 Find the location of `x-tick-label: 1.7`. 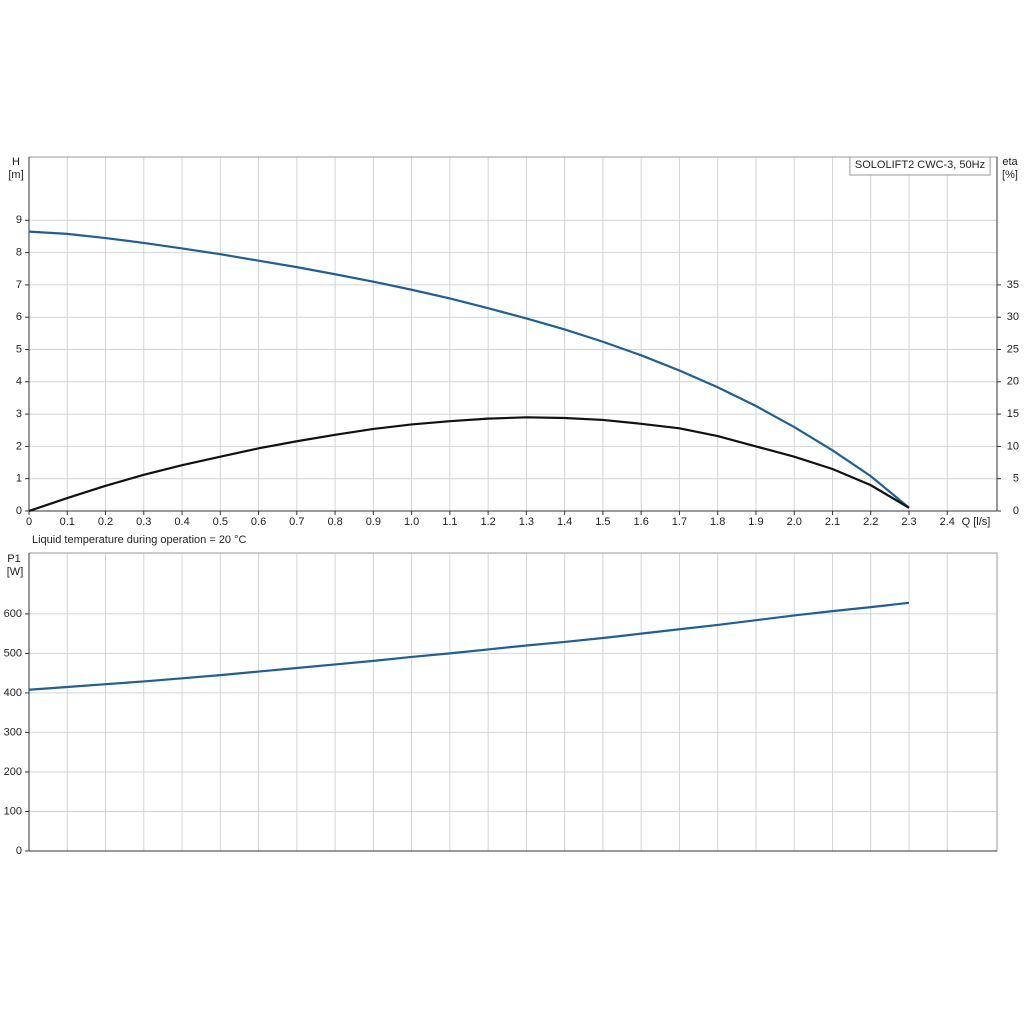

x-tick-label: 1.7 is located at coordinates (679, 522).